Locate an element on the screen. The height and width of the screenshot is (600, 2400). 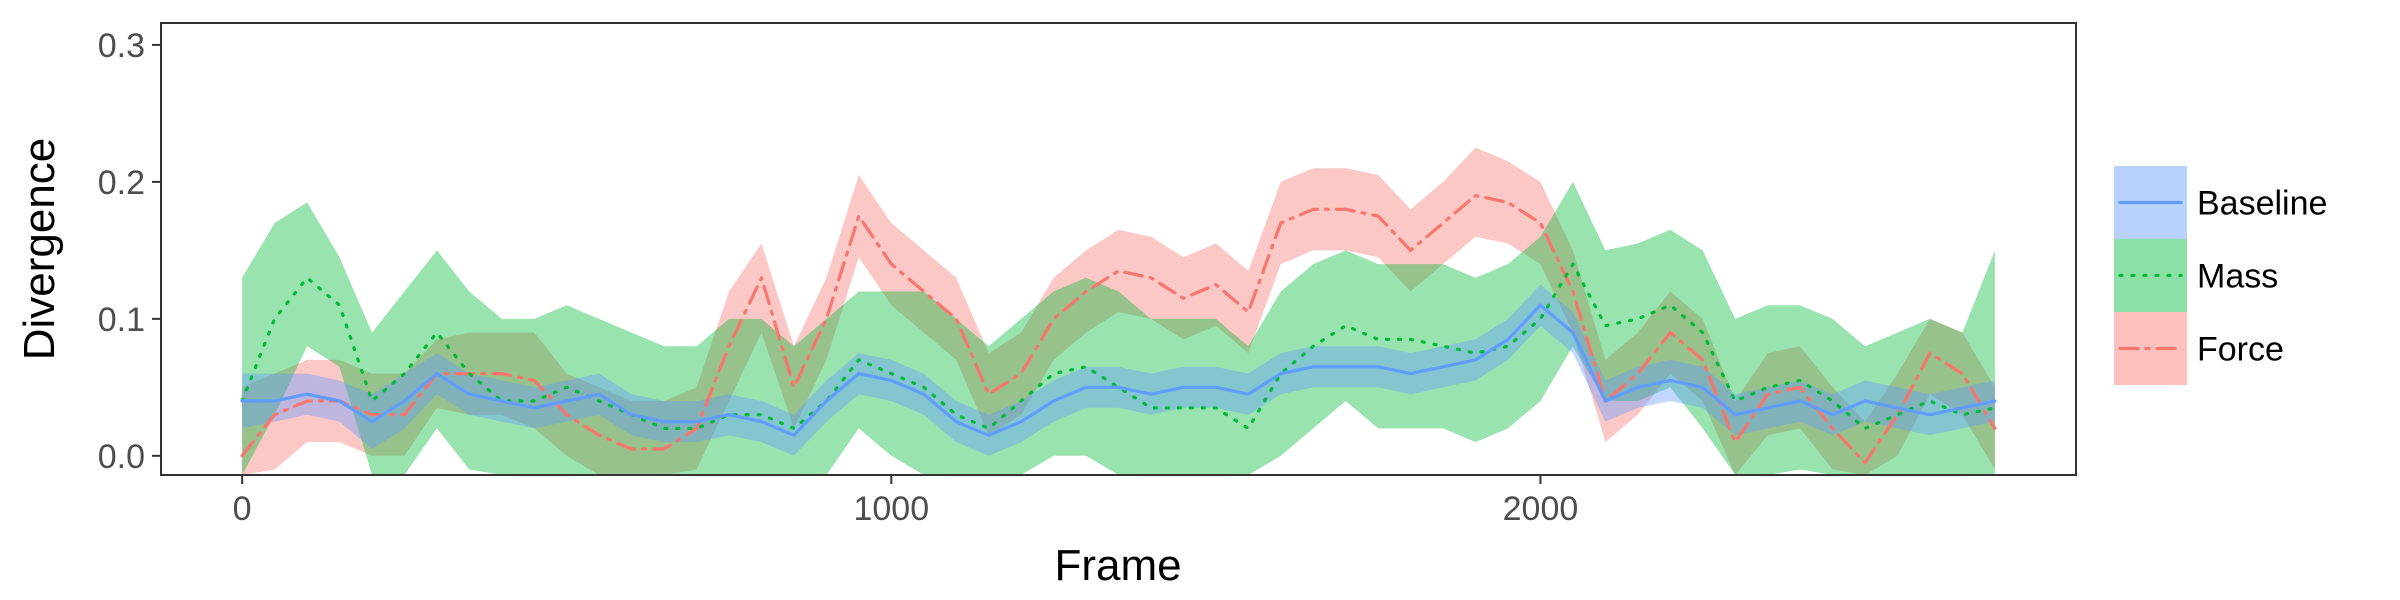
x-tick-label: 2000 is located at coordinates (1541, 509).